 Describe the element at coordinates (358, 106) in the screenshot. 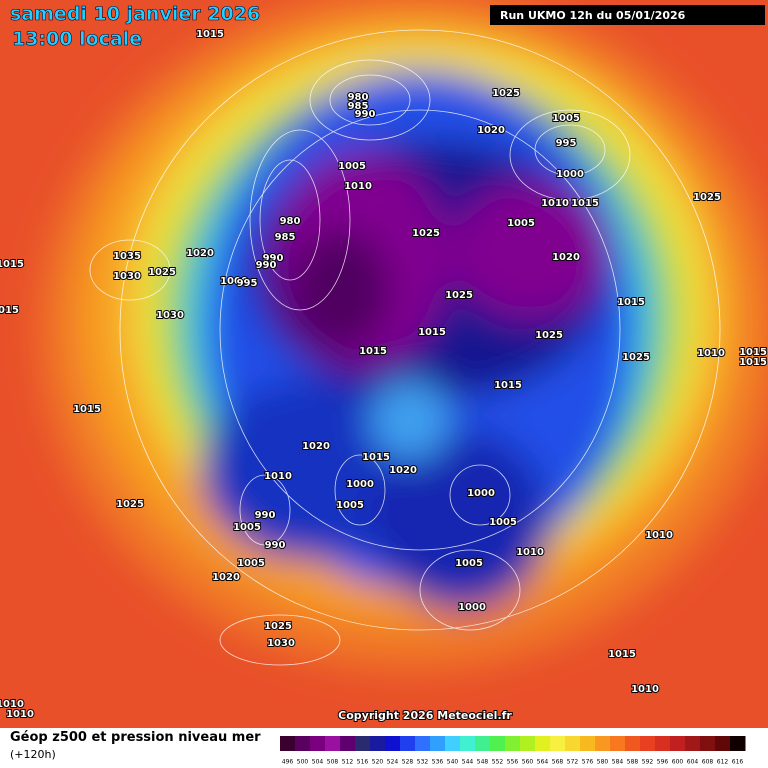

I see `isobar-label: 985` at that location.